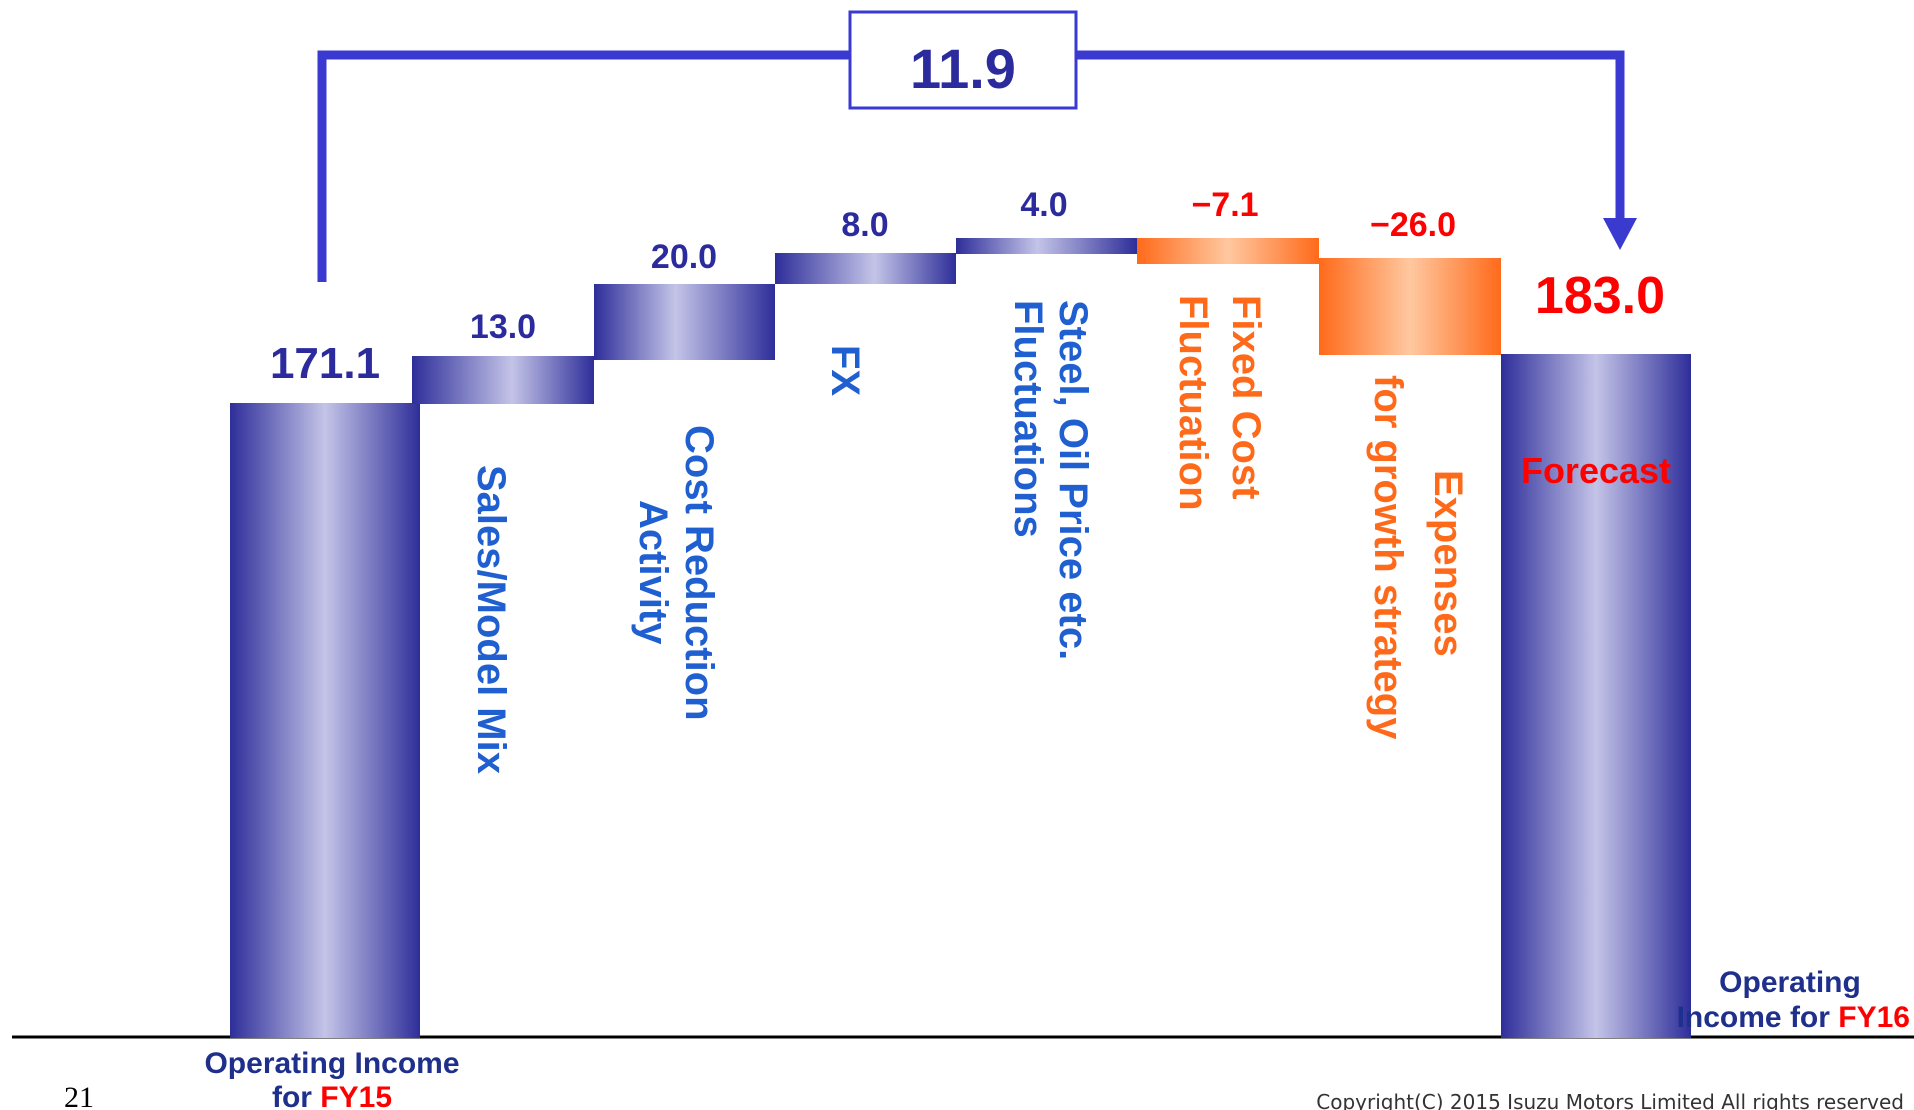  What do you see at coordinates (1596, 470) in the screenshot?
I see `forecast-label: Forecast` at bounding box center [1596, 470].